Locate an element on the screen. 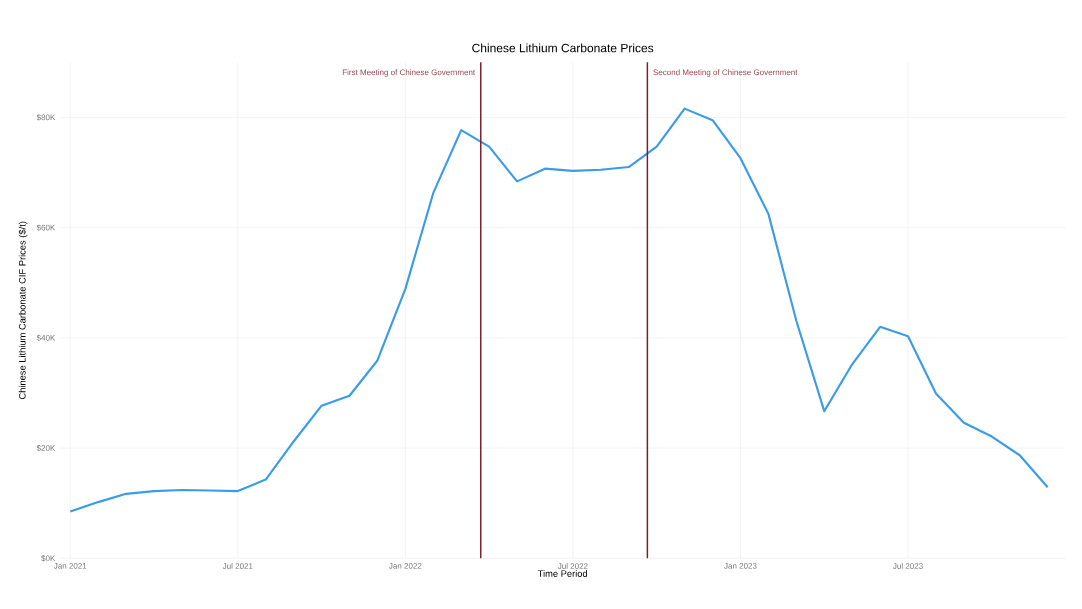 The image size is (1082, 609). y-tick-label: $40K is located at coordinates (46, 338).